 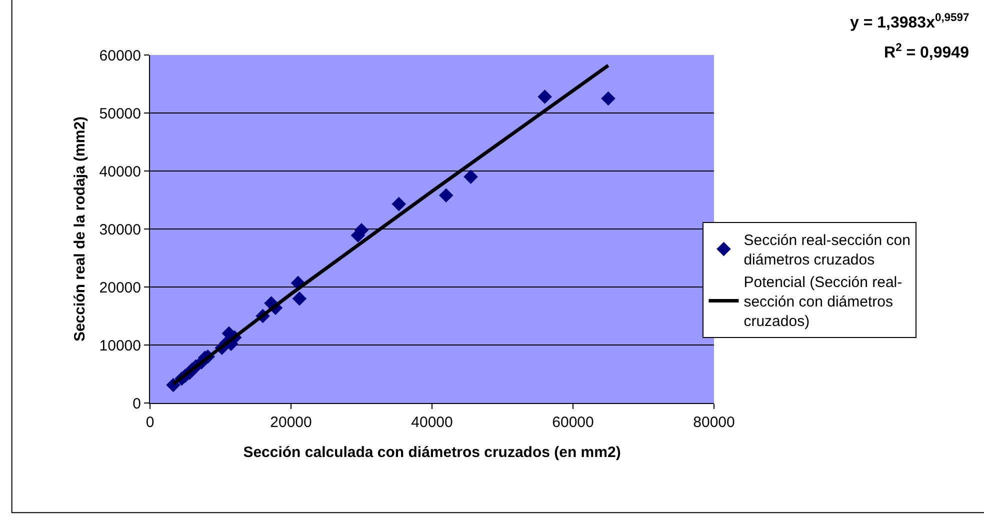 What do you see at coordinates (150, 422) in the screenshot?
I see `x-tick-label: 0` at bounding box center [150, 422].